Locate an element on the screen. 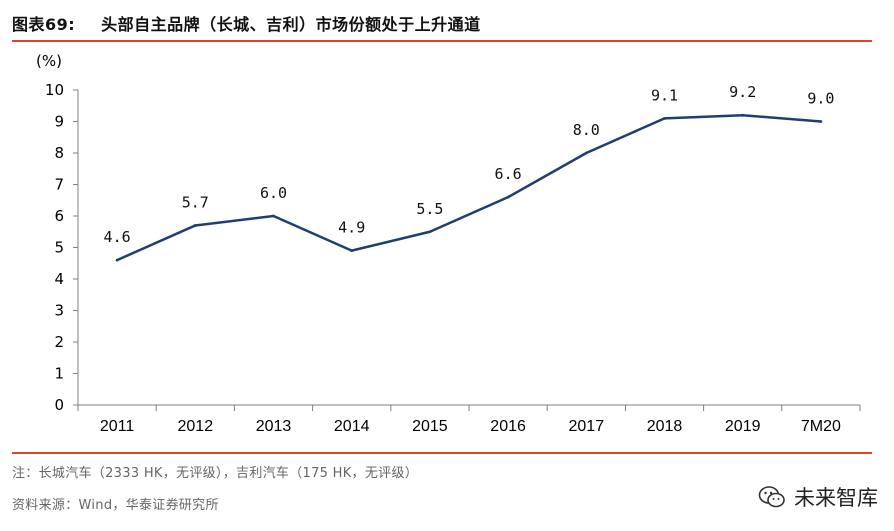  data-label: 5.5 is located at coordinates (429, 209).